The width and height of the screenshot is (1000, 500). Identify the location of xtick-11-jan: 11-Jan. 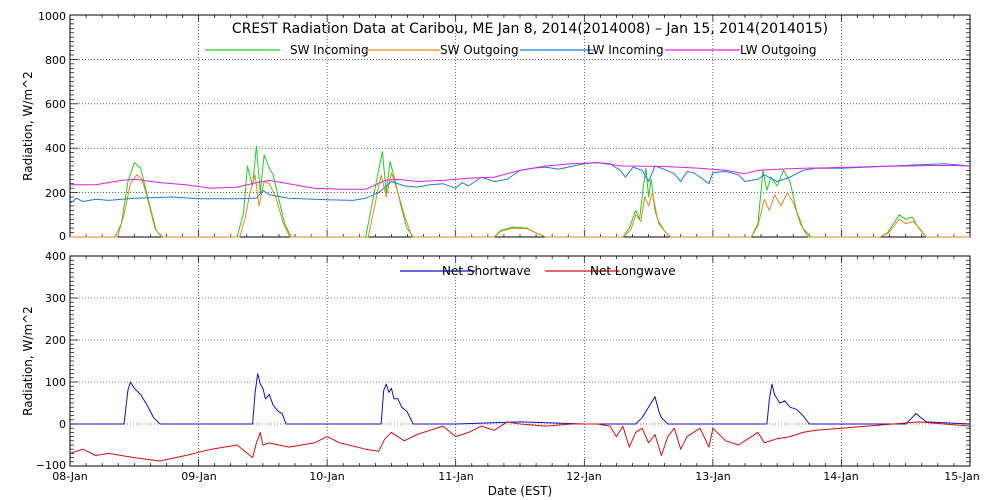
(456, 476).